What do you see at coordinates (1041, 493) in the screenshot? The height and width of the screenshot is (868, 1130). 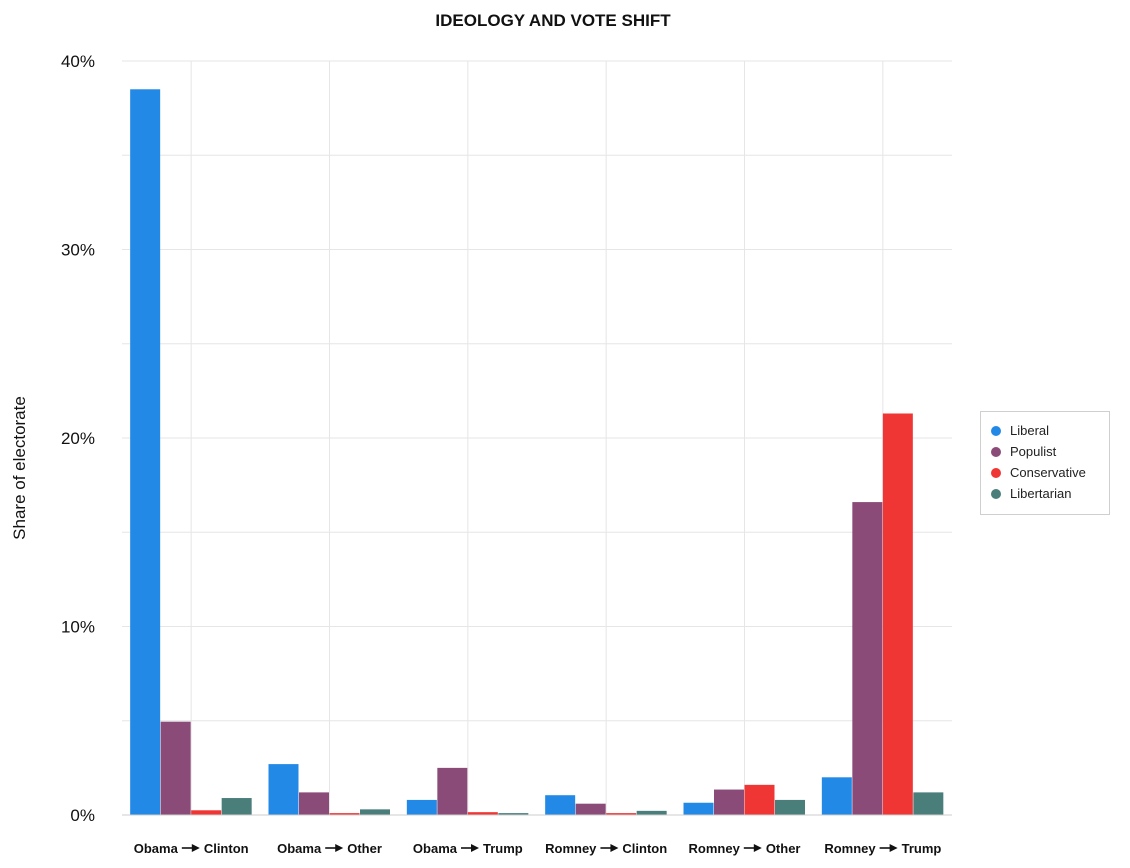 I see `legend-label-libertarian: Libertarian` at bounding box center [1041, 493].